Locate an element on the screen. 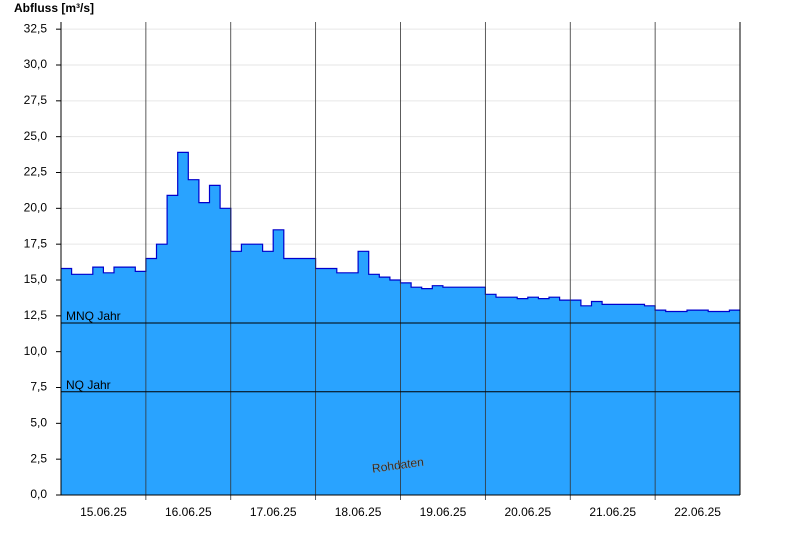 The width and height of the screenshot is (800, 550). y-tick-label: 22,5 is located at coordinates (36, 172).